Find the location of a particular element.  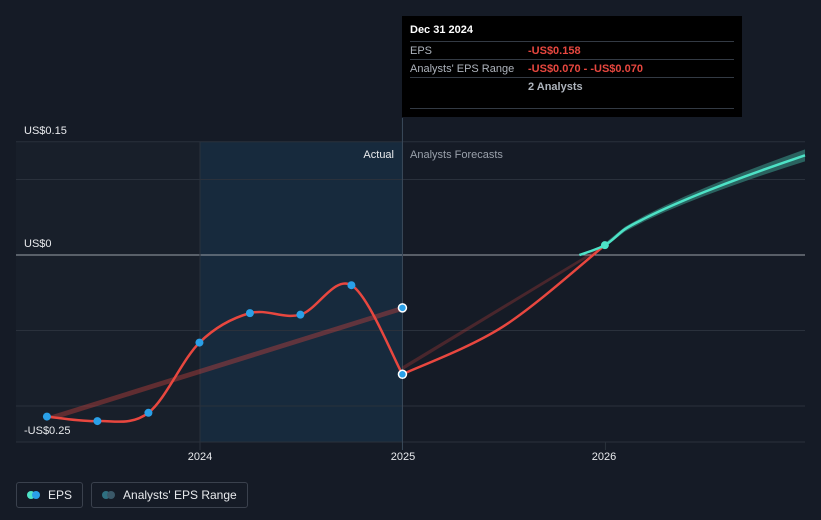

forecast-region-label: Analysts Forecasts is located at coordinates (456, 155).